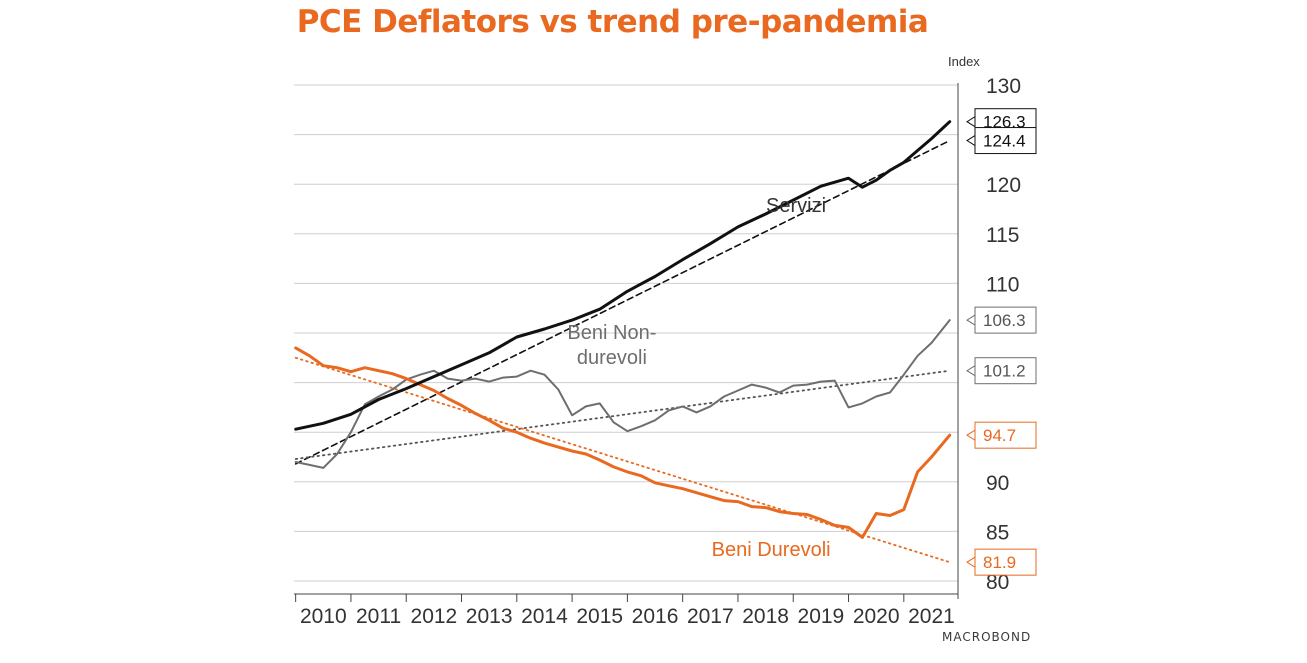 This screenshot has width=1307, height=663. I want to click on y-tick-label: 110, so click(1002, 284).